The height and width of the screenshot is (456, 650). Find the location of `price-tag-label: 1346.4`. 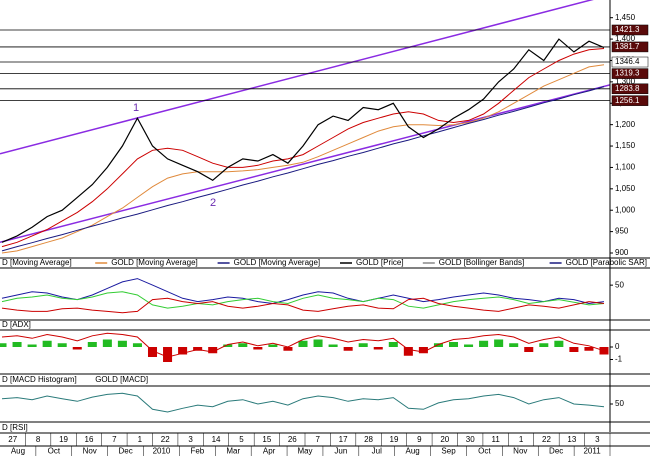

price-tag-label: 1346.4 is located at coordinates (627, 61).